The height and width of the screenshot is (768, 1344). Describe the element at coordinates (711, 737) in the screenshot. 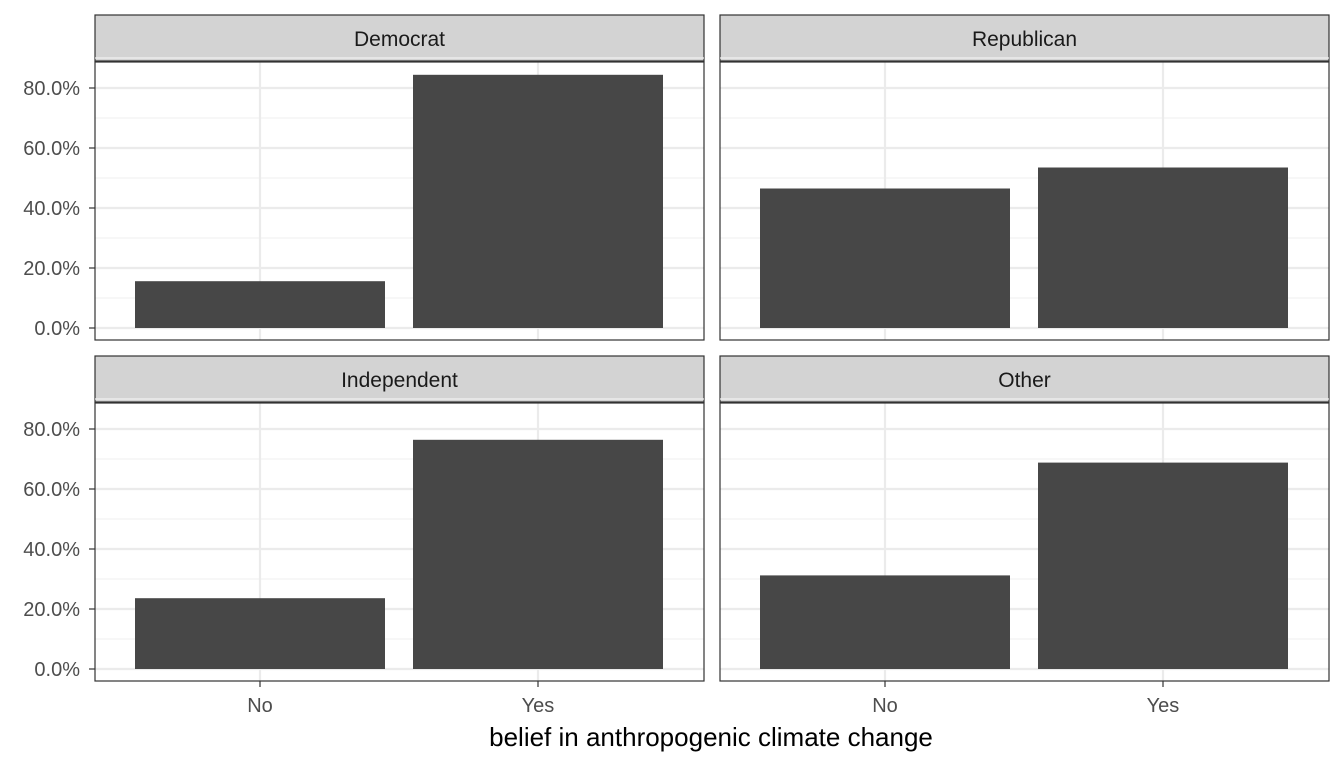

I see `x-axis-title: belief in anthropogenic climate change` at that location.